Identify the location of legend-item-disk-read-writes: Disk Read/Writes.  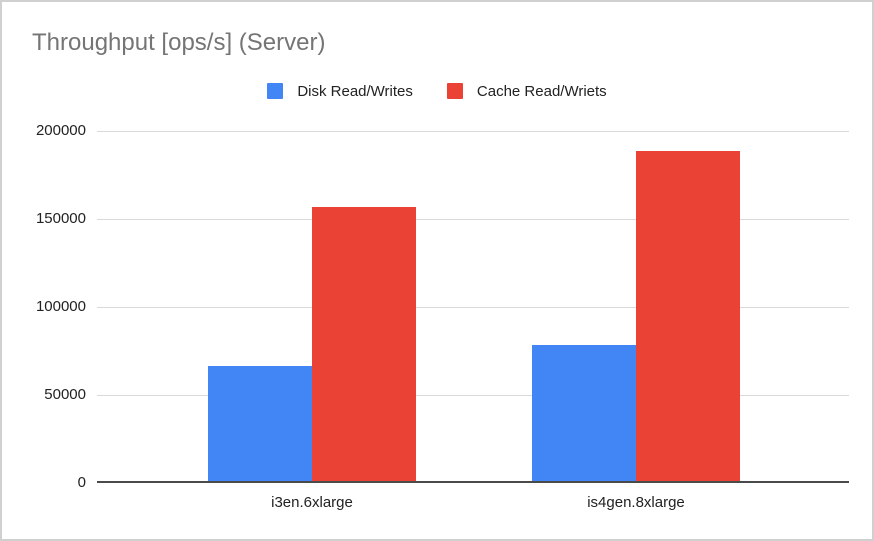
(340, 91).